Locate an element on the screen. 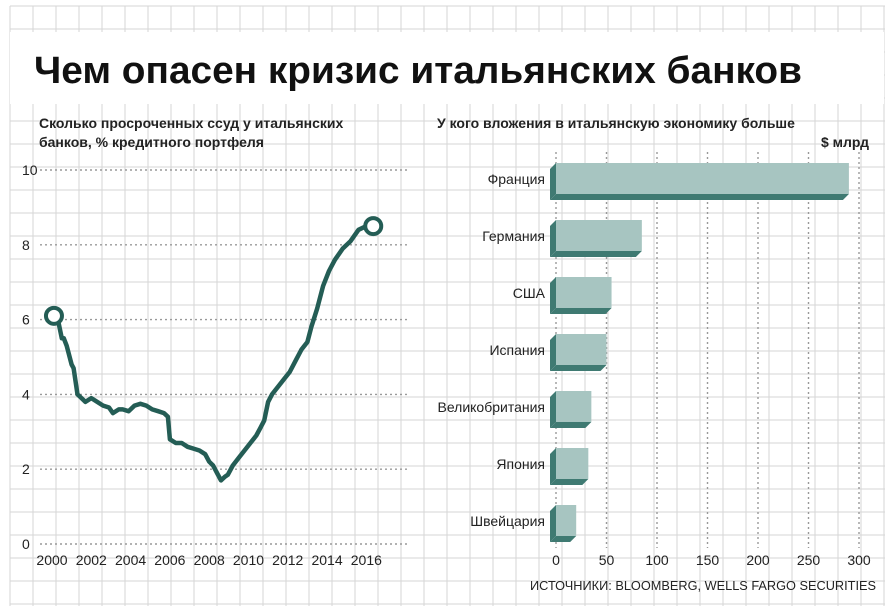 This screenshot has height=614, width=895. bar-category-label: Великобритания is located at coordinates (491, 407).